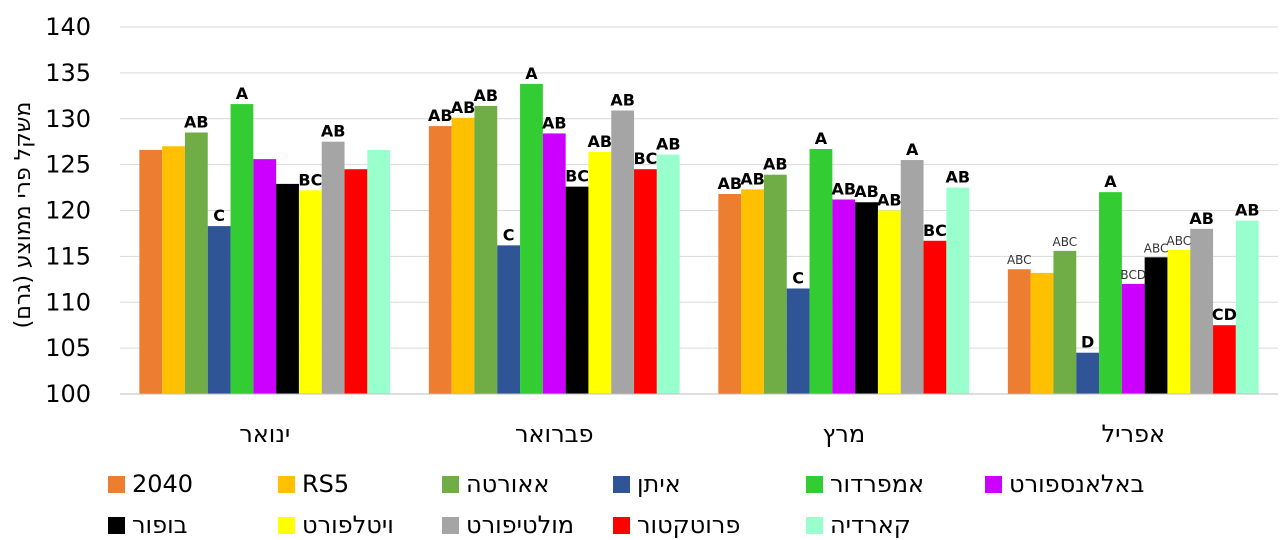  Describe the element at coordinates (870, 525) in the screenshot. I see `legend-label: קארדיה` at that location.